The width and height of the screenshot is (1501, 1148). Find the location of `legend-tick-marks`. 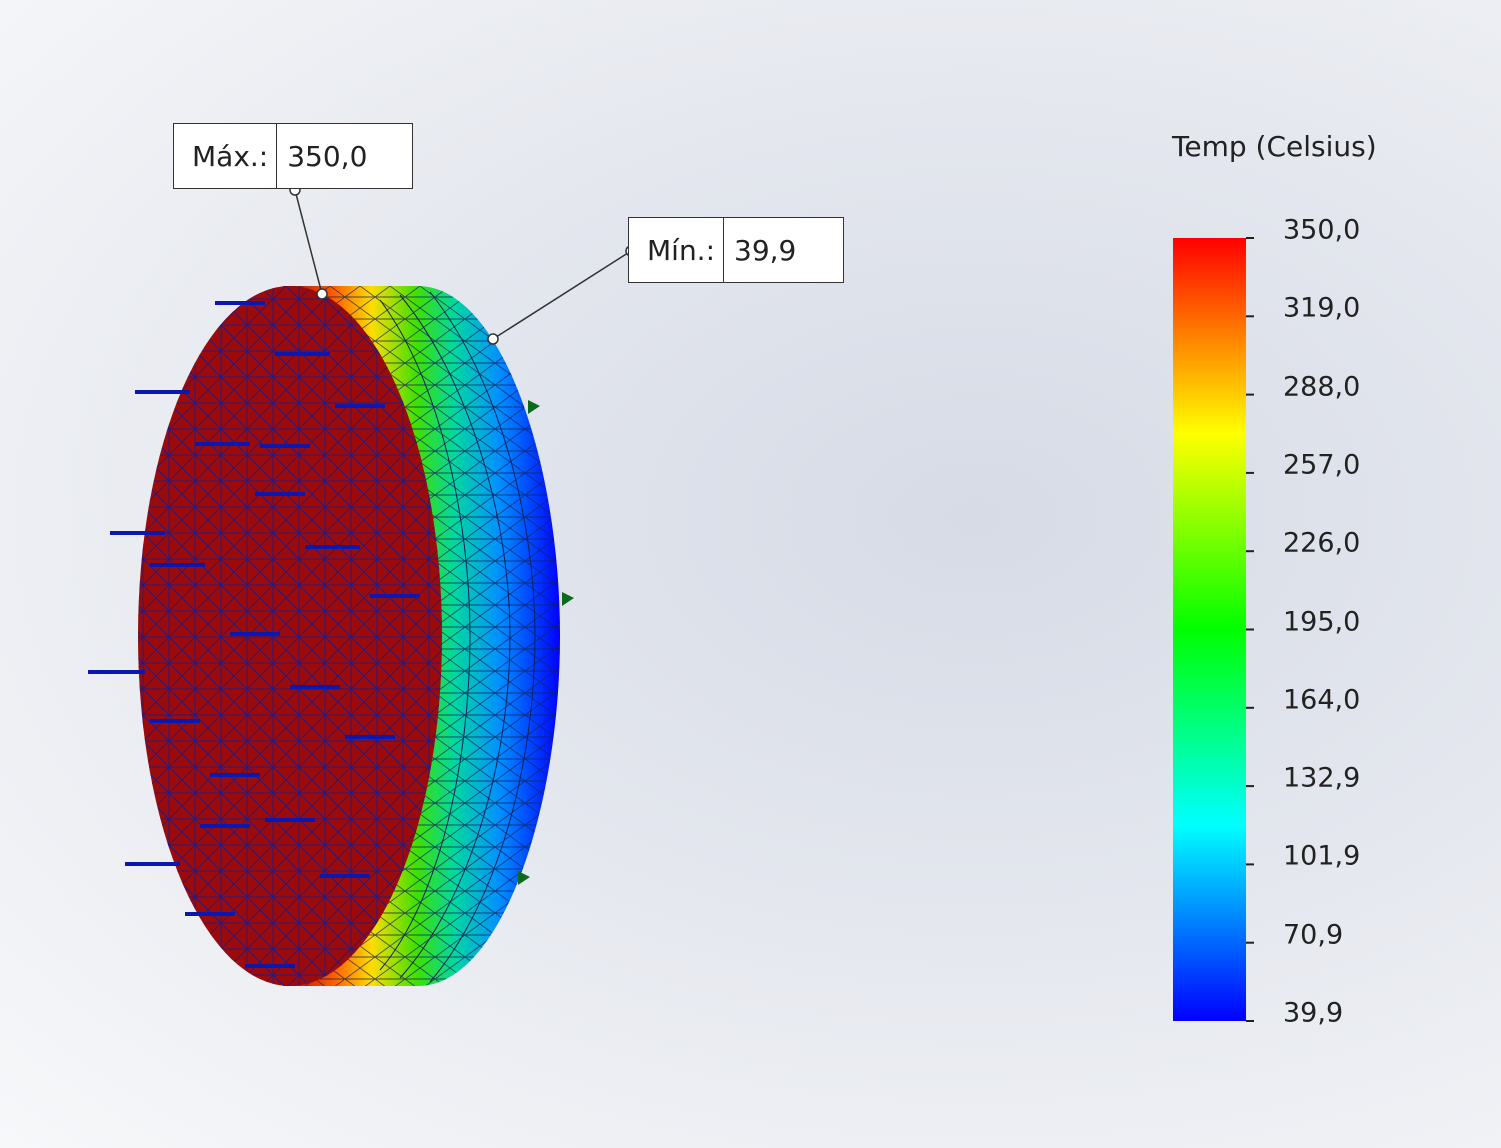

legend-tick-marks is located at coordinates (1250, 629).